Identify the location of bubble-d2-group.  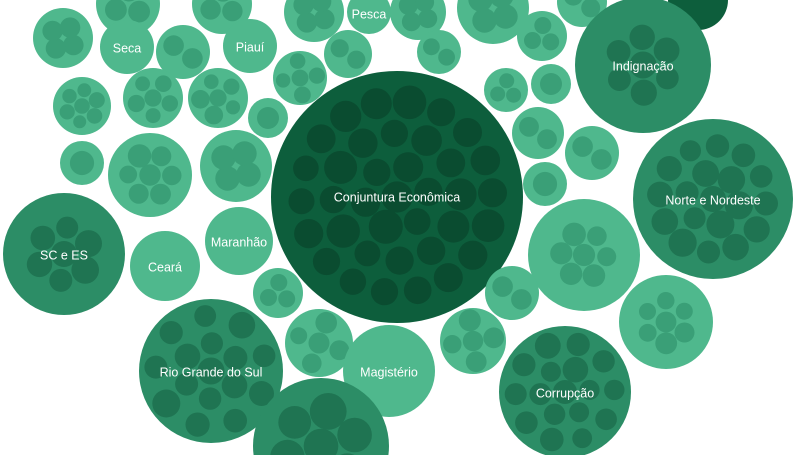
(592, 153).